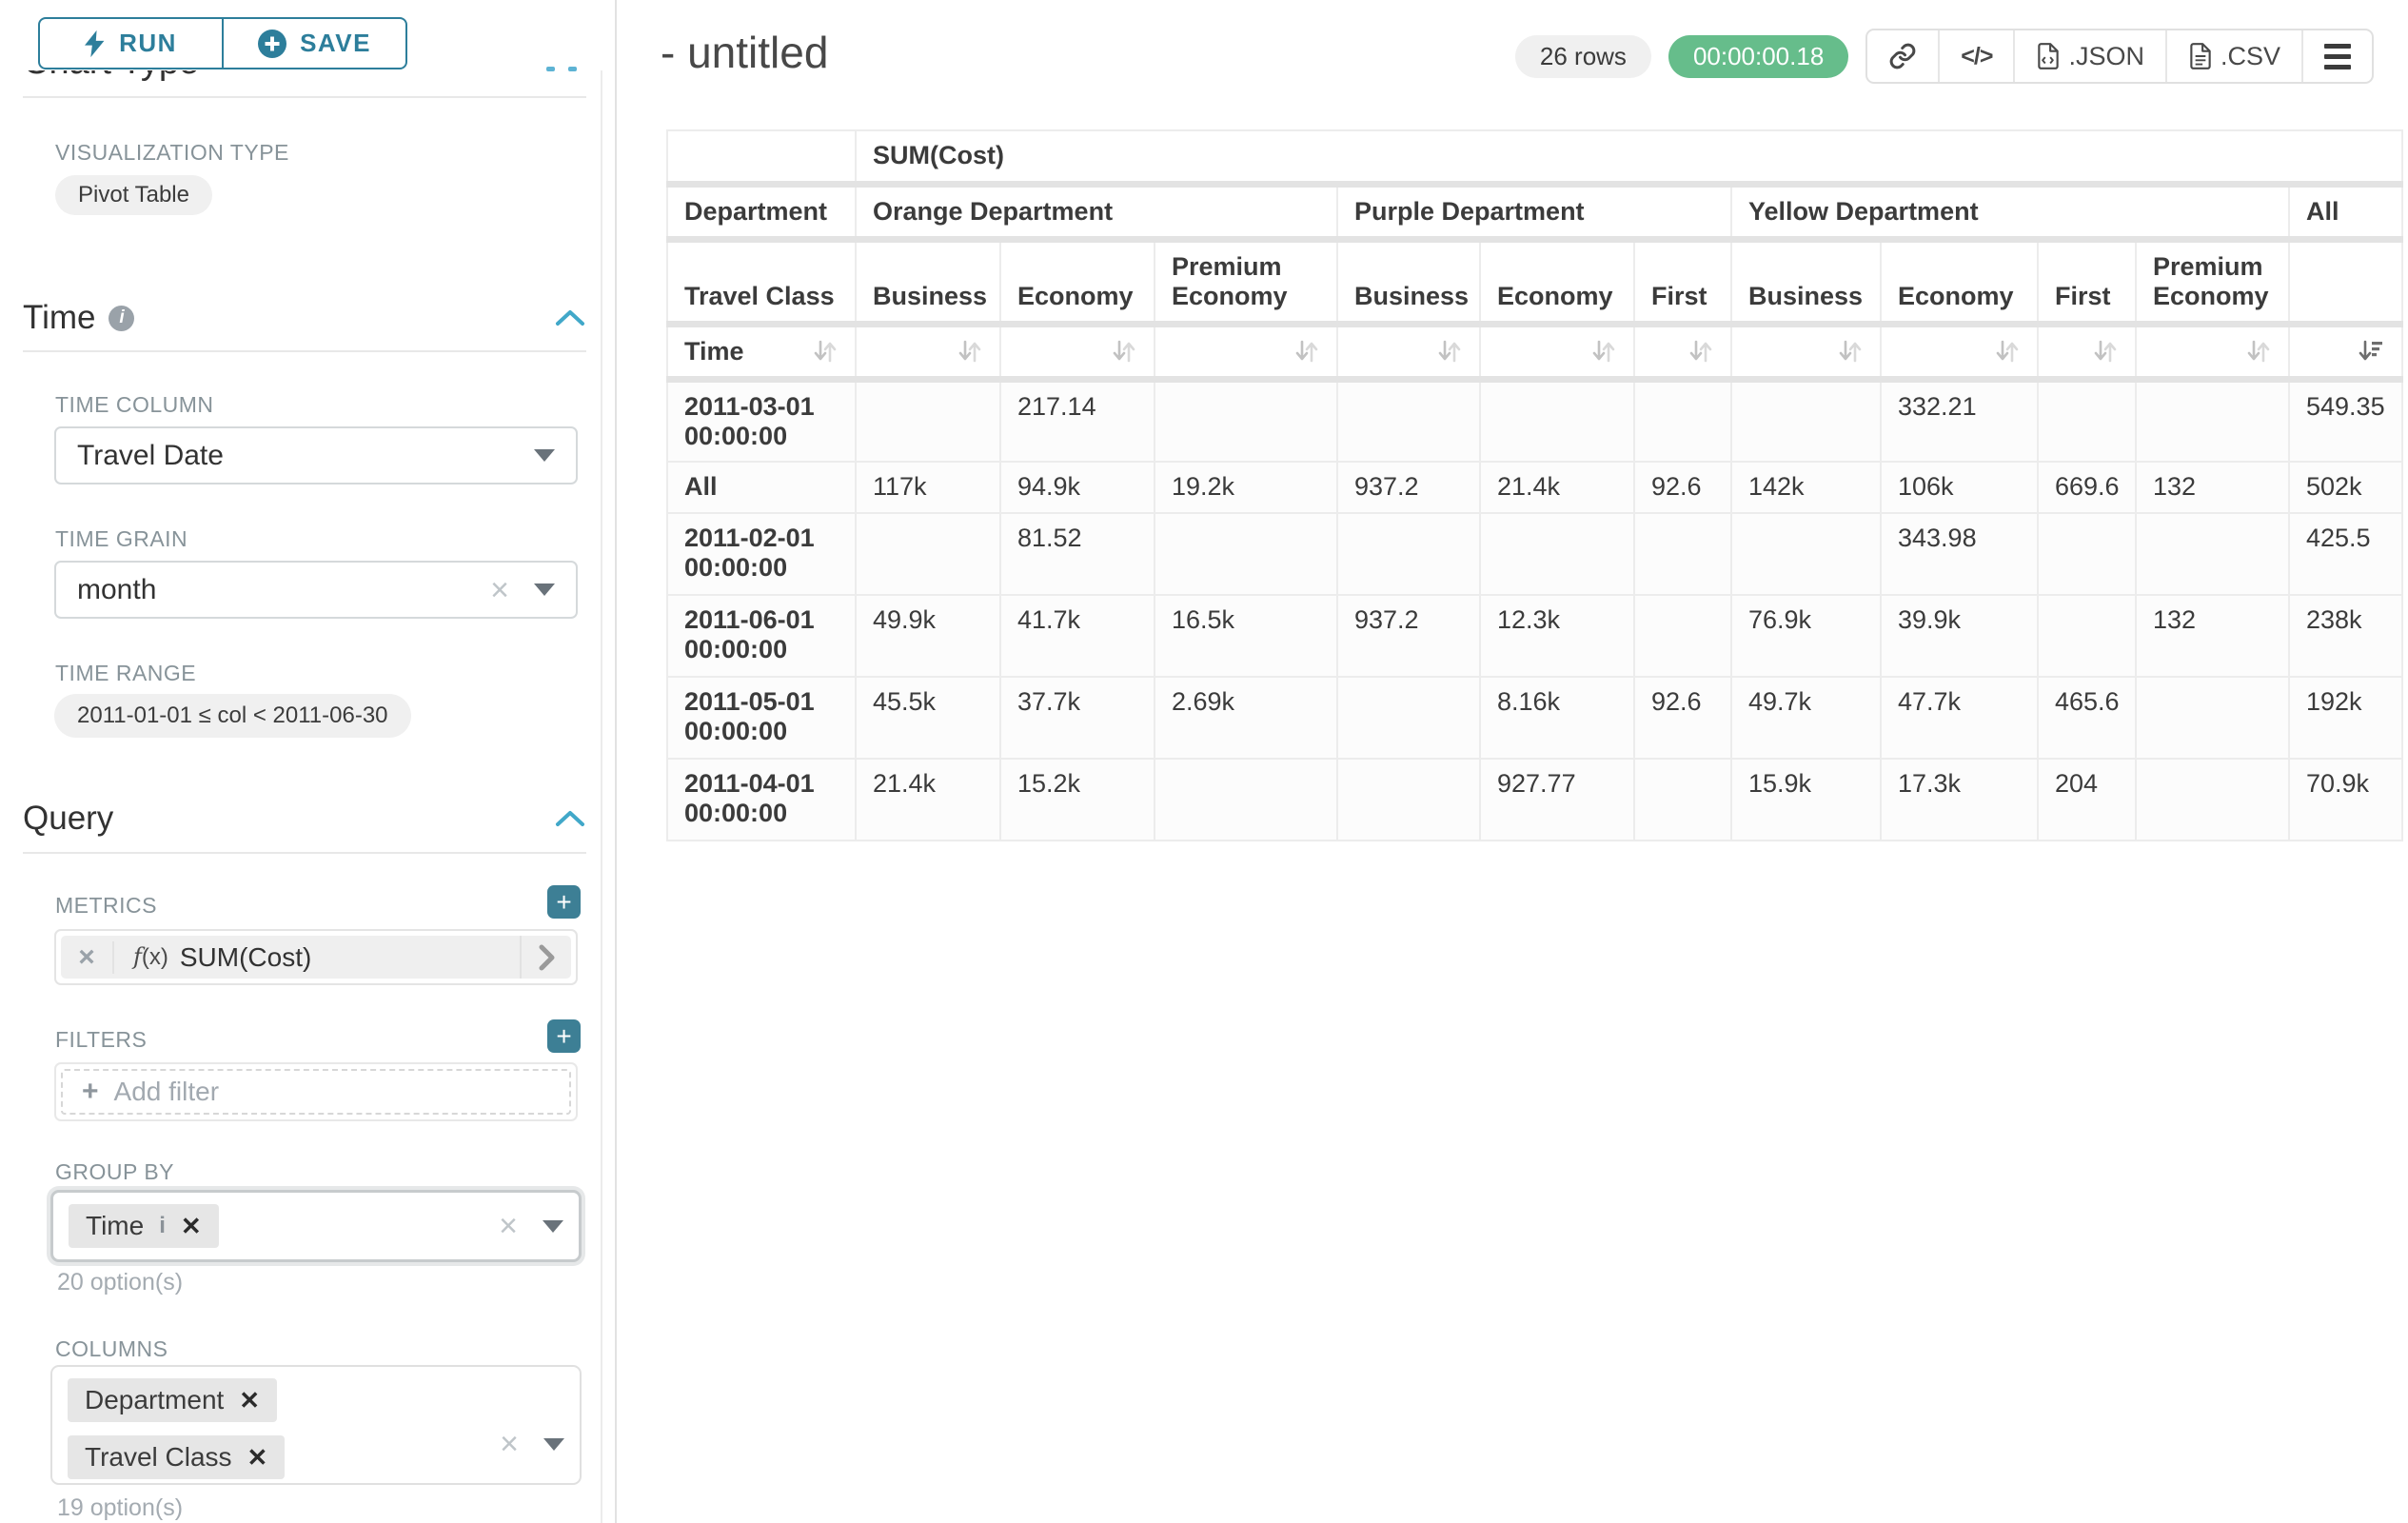 The image size is (2408, 1523). I want to click on pivot-value-cell: 669.6, so click(2087, 487).